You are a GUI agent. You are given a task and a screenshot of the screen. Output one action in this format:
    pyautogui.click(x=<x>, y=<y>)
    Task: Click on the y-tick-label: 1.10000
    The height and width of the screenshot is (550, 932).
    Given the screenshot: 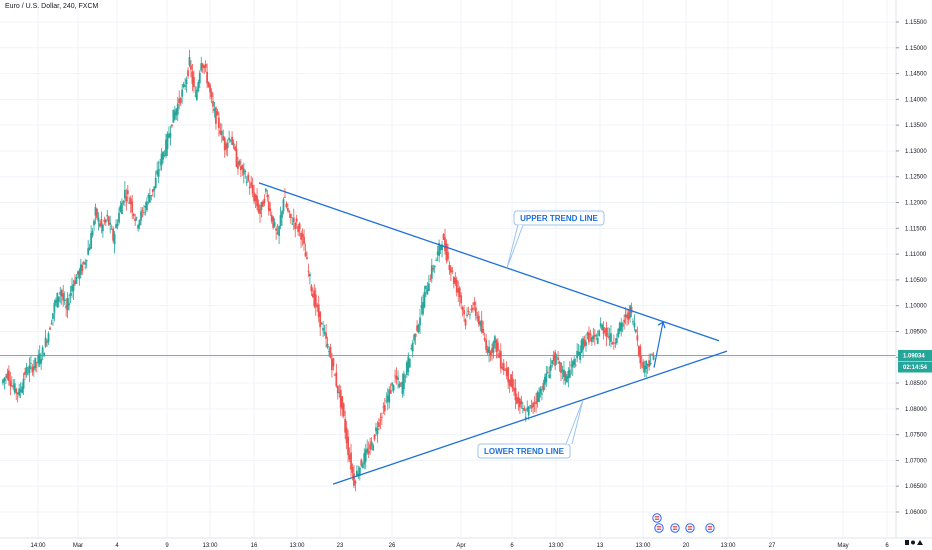 What is the action you would take?
    pyautogui.click(x=916, y=307)
    